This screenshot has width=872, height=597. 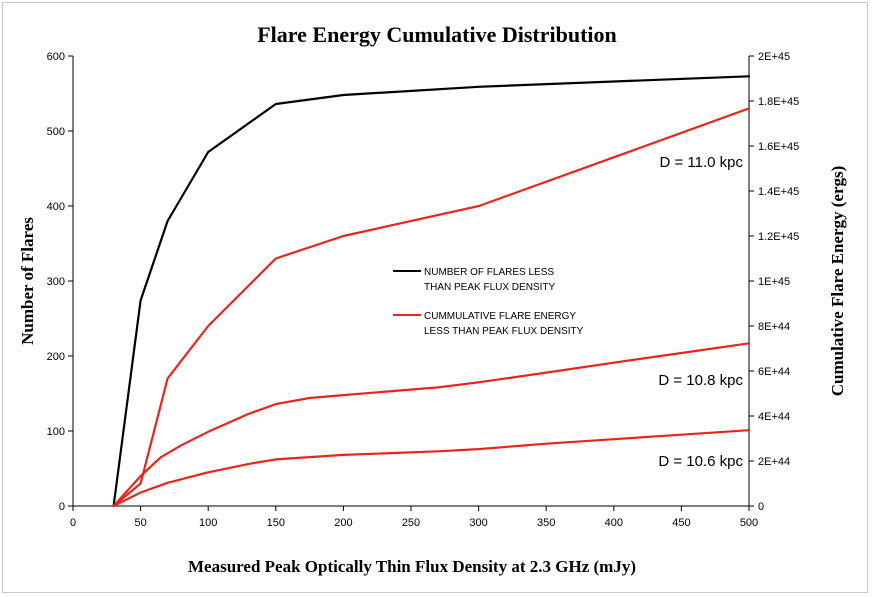 What do you see at coordinates (27, 281) in the screenshot?
I see `y-axis-title: Number of Flares` at bounding box center [27, 281].